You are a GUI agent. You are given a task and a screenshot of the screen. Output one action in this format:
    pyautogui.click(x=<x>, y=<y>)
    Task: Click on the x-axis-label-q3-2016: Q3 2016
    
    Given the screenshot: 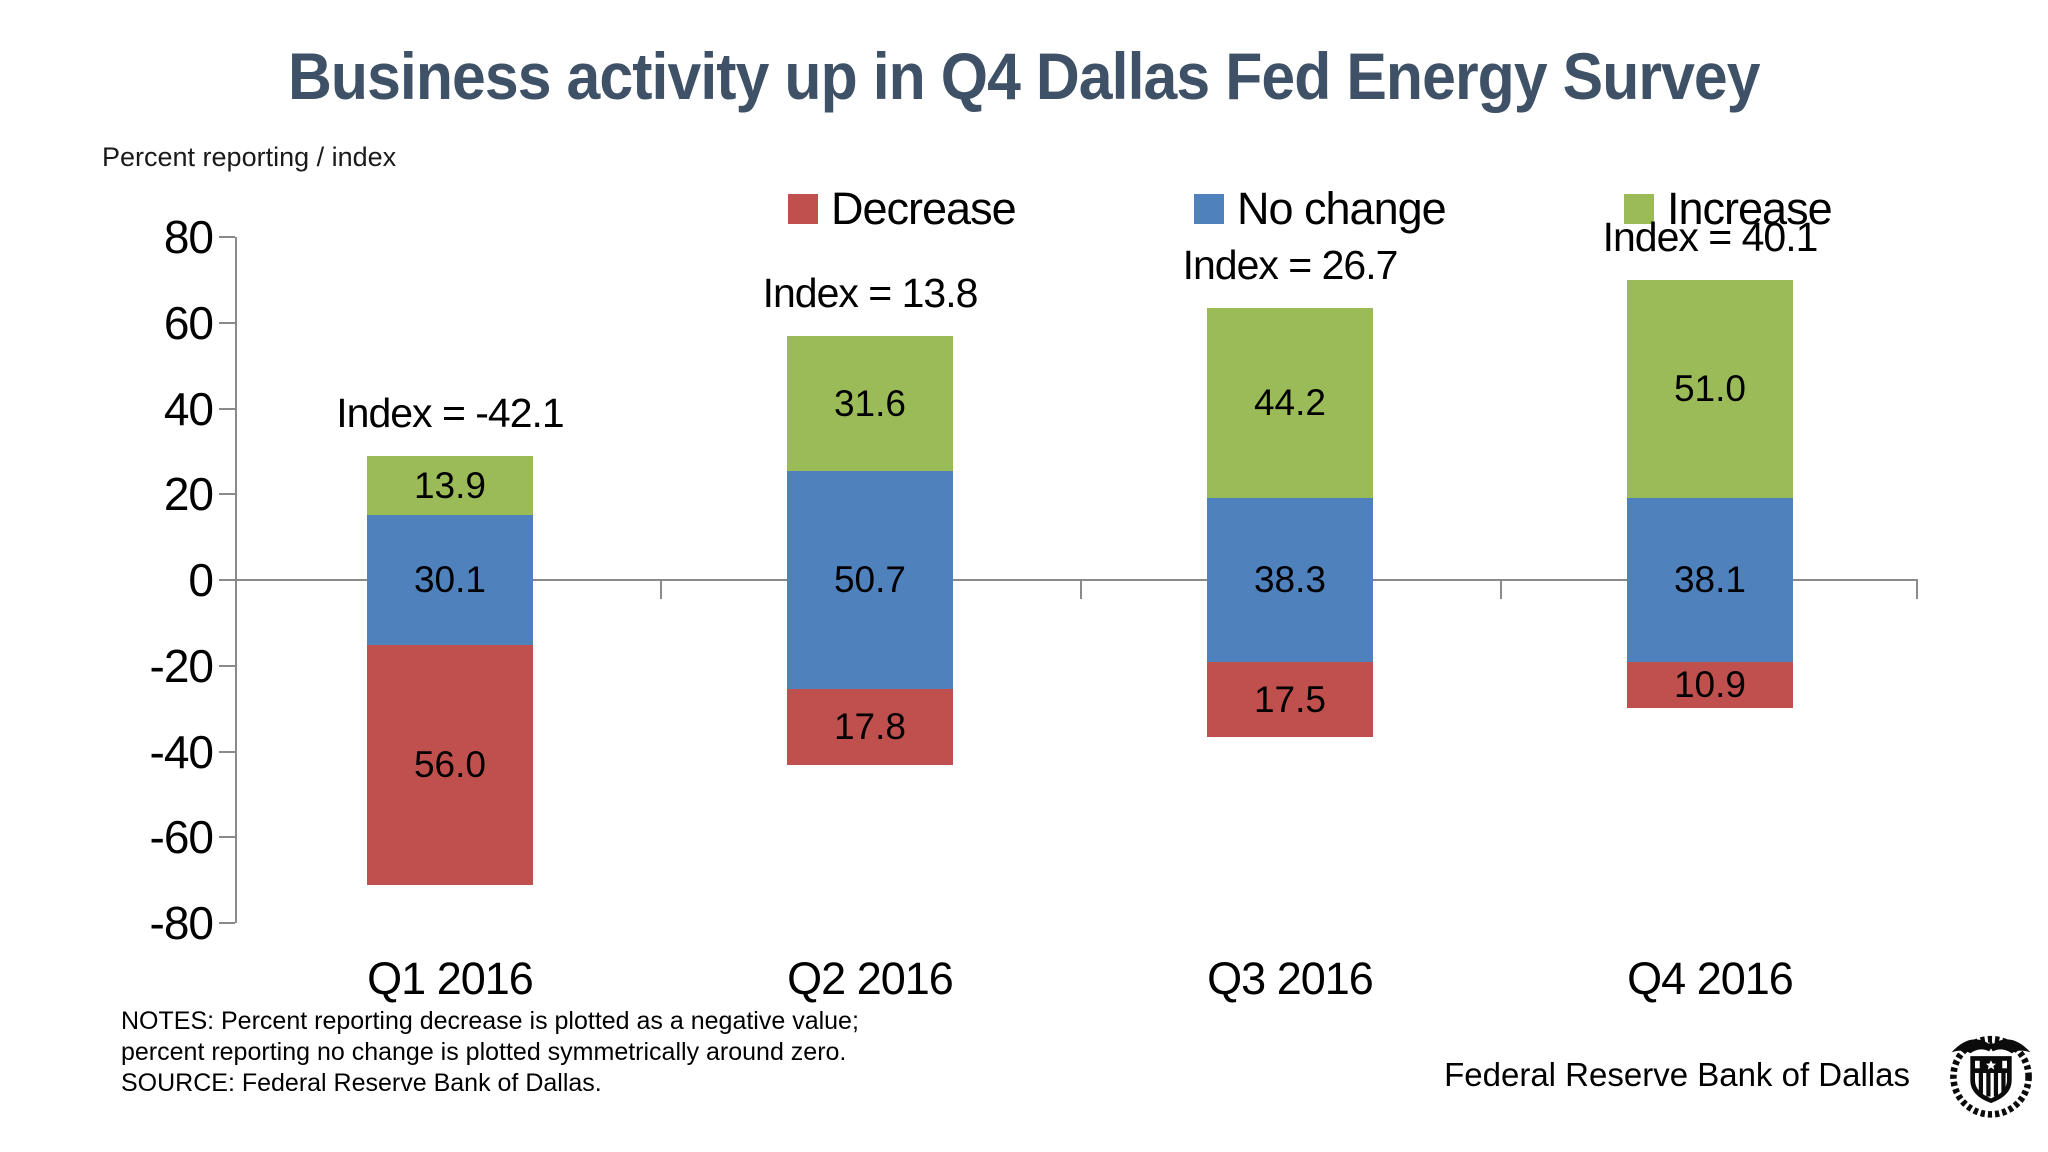 What is the action you would take?
    pyautogui.click(x=1290, y=978)
    